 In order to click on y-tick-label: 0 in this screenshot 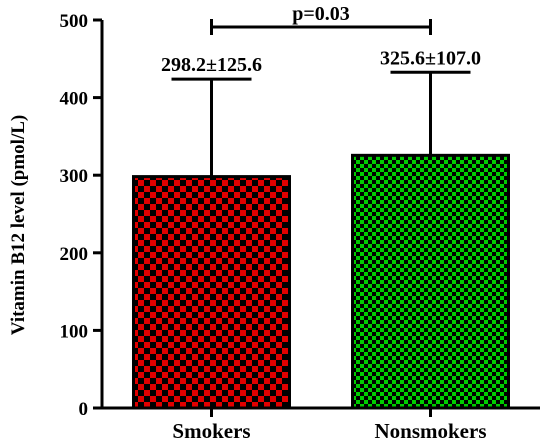, I will do `click(84, 409)`.